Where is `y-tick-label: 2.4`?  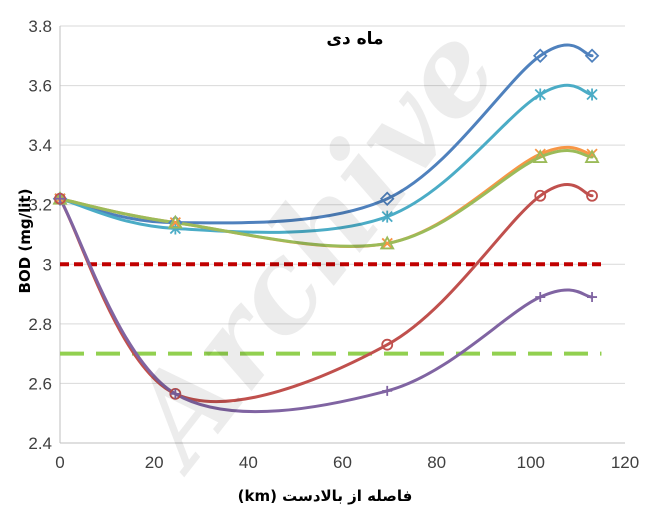 y-tick-label: 2.4 is located at coordinates (40, 443).